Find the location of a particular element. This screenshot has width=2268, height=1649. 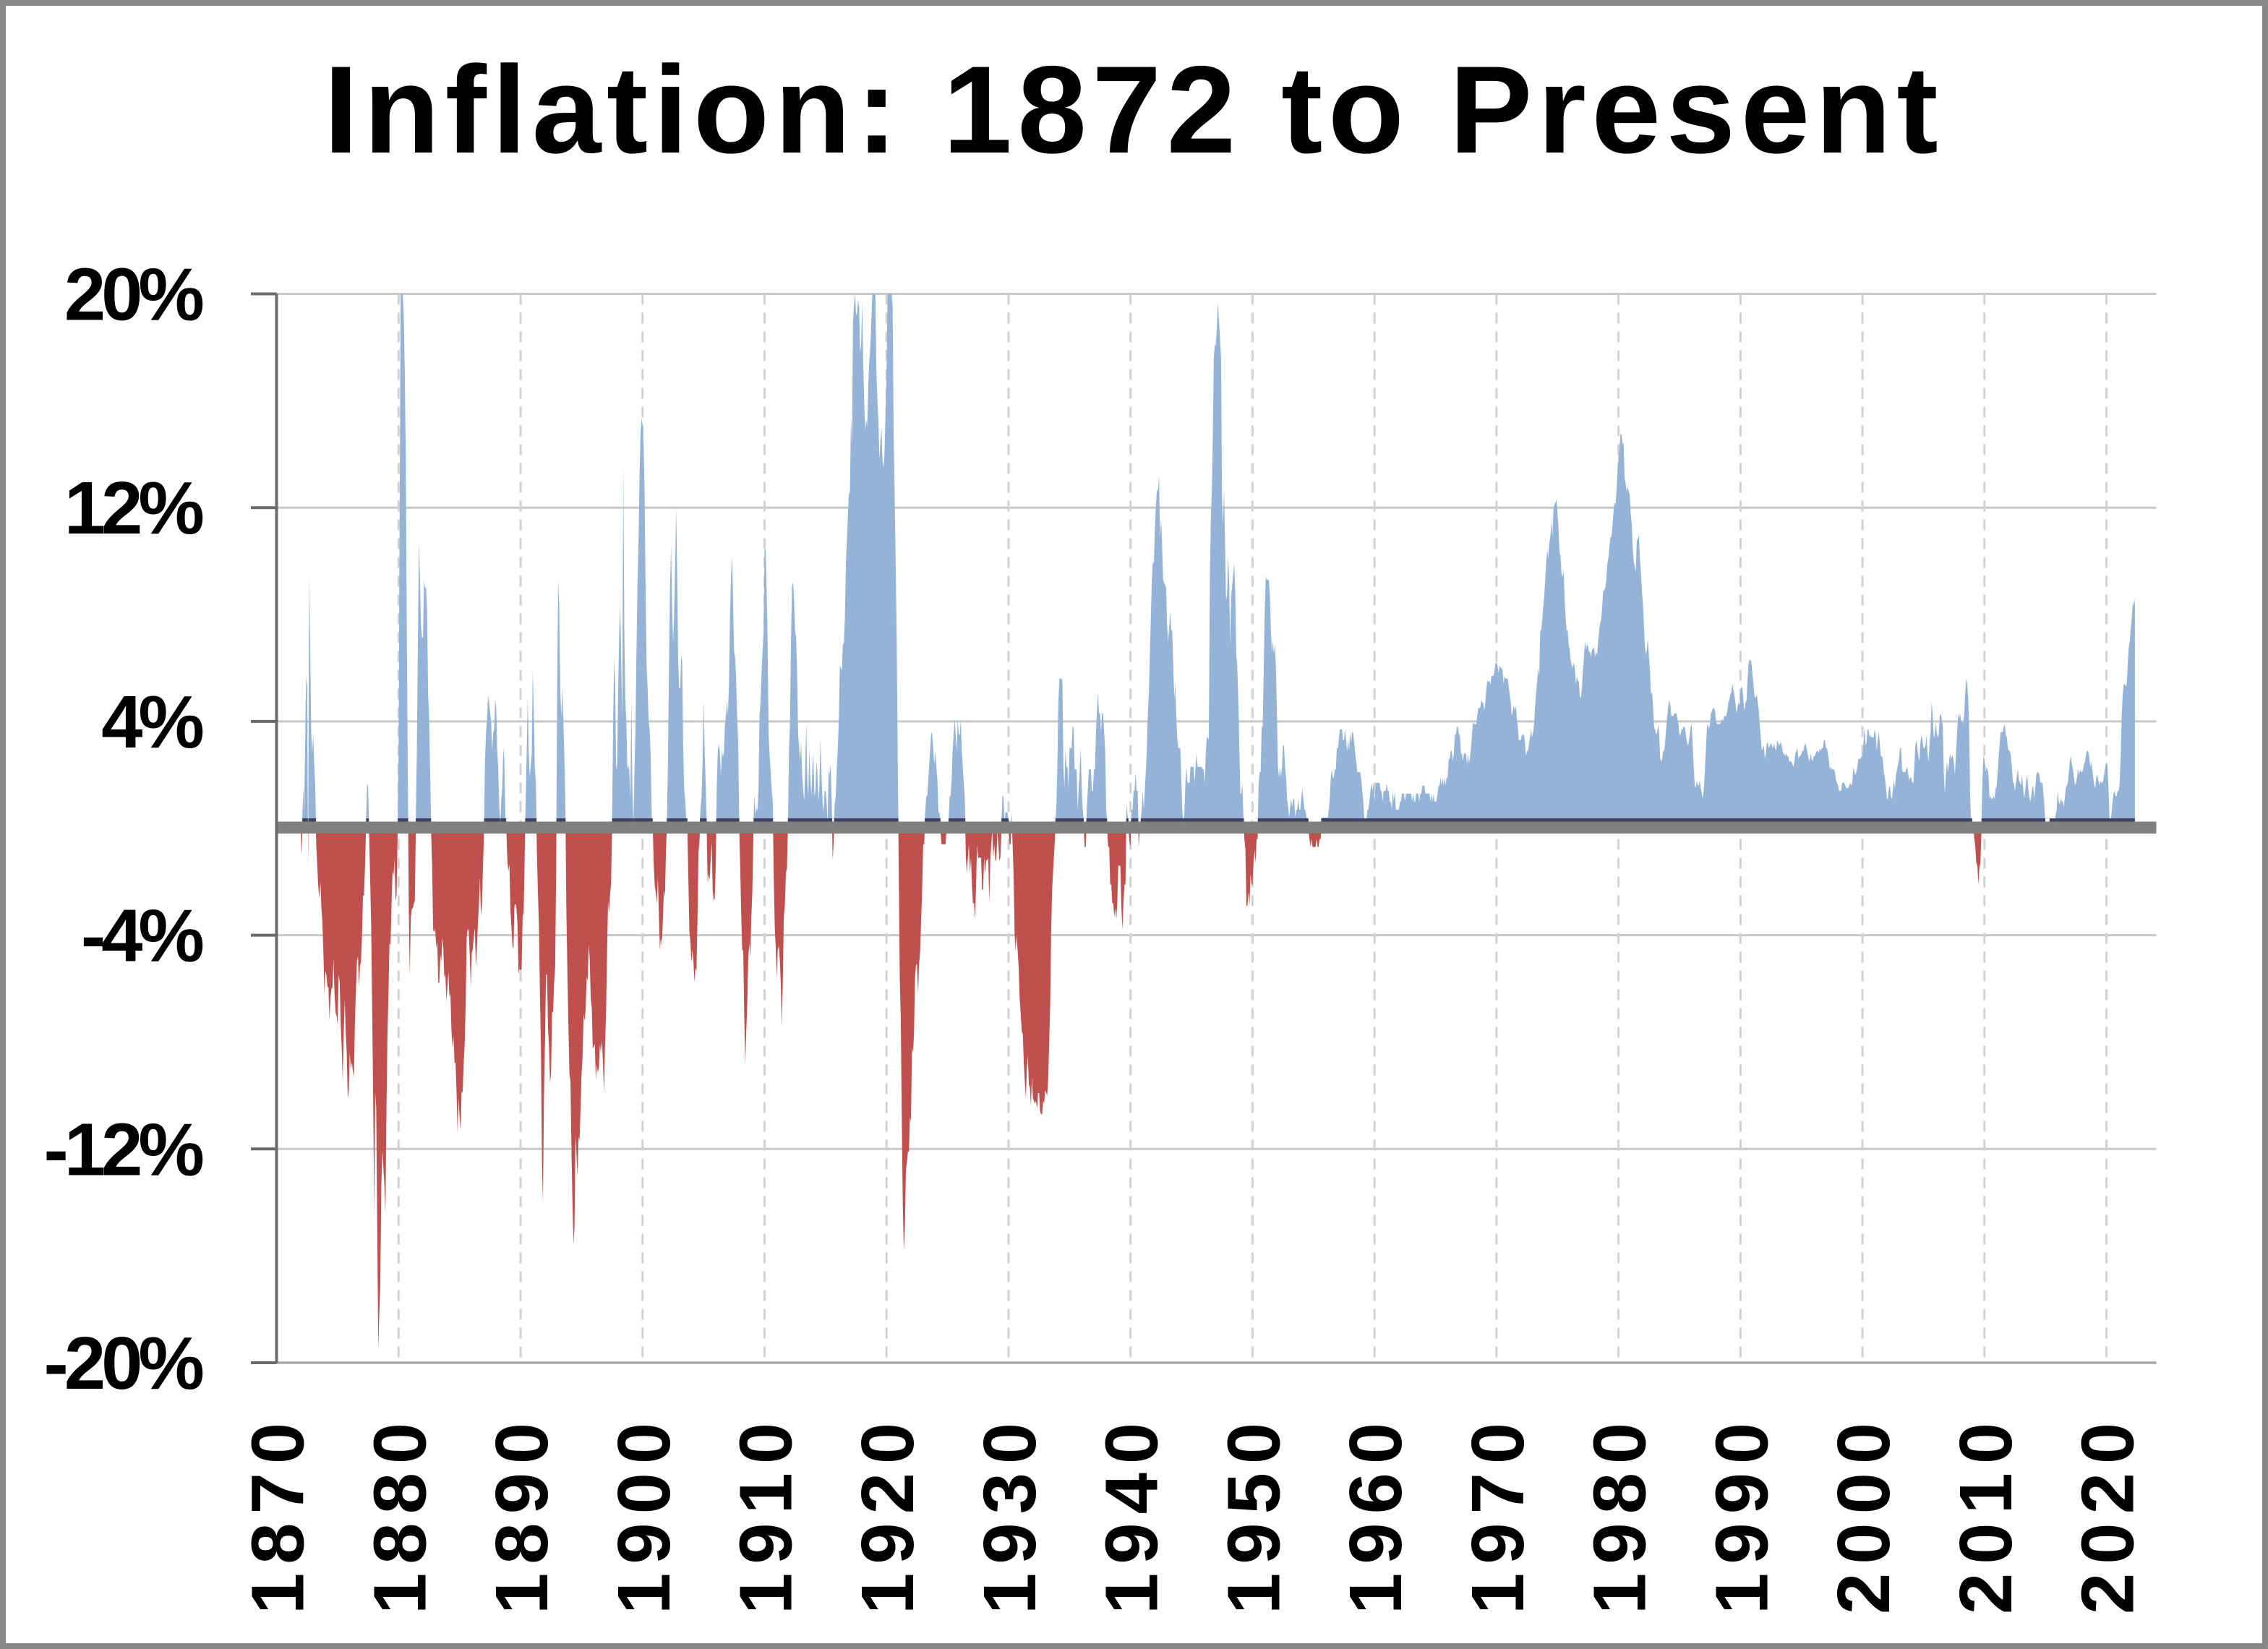

svg-text: -4% is located at coordinates (142, 935).